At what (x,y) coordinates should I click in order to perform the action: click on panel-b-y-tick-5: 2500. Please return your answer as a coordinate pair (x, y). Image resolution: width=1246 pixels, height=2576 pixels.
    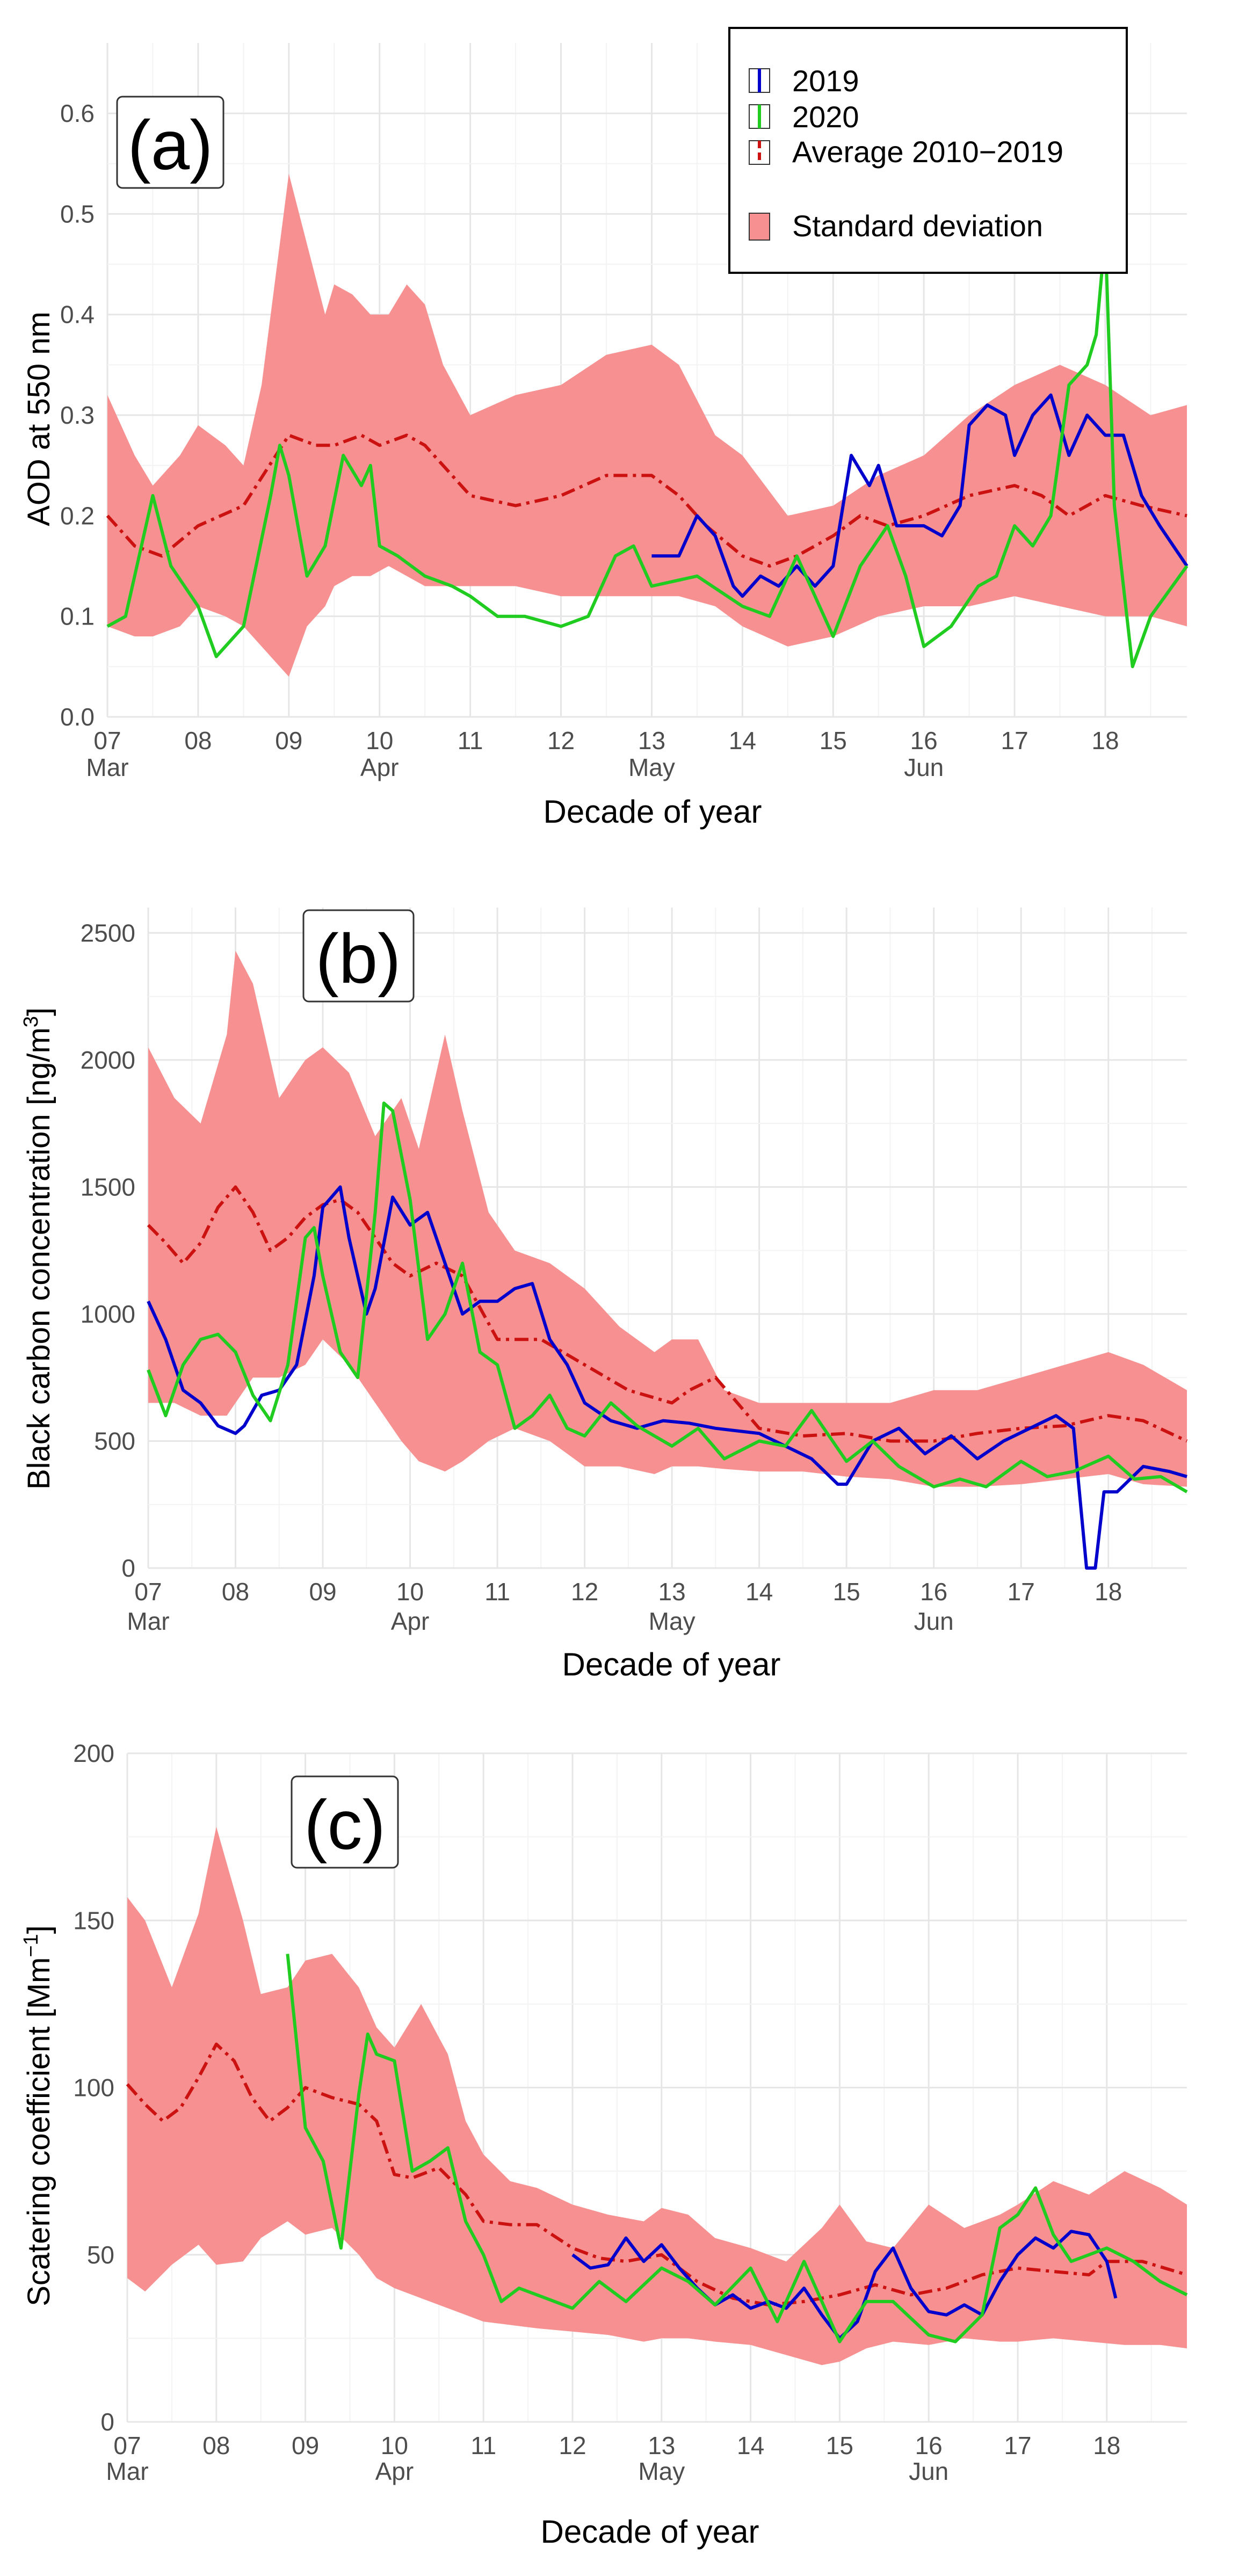
    Looking at the image, I should click on (108, 933).